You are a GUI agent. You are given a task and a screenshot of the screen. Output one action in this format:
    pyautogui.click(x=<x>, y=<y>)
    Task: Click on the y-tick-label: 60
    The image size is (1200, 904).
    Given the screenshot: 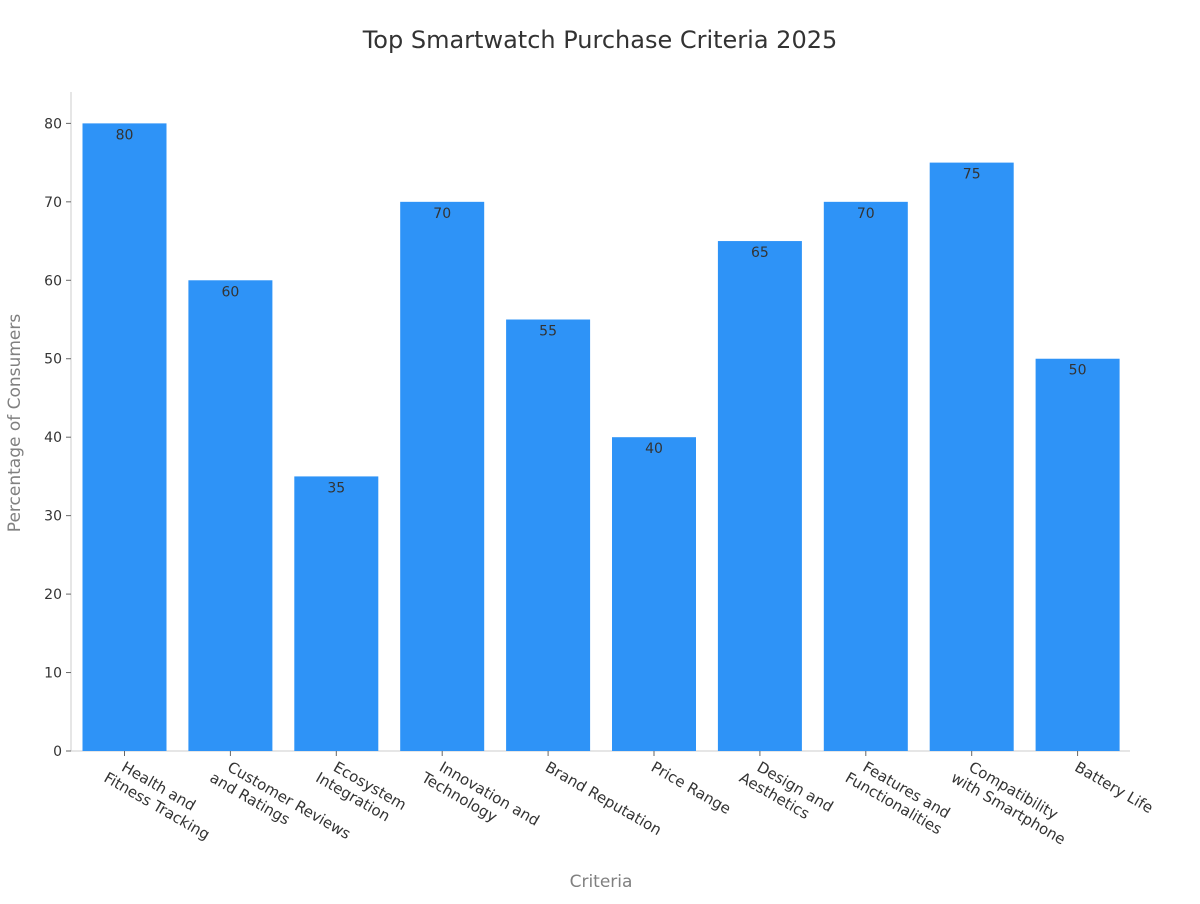 What is the action you would take?
    pyautogui.click(x=53, y=281)
    